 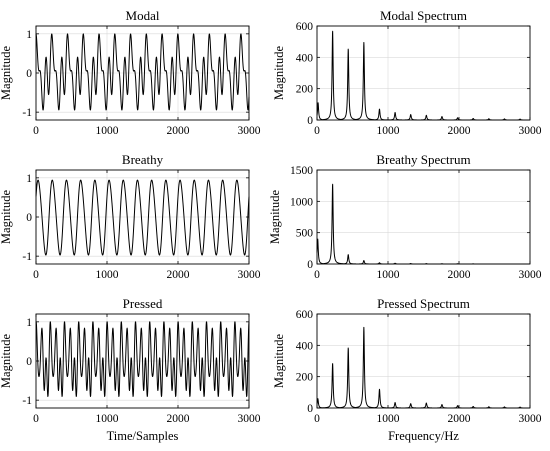 What do you see at coordinates (143, 436) in the screenshot?
I see `x-axis-label: Time/Samples` at bounding box center [143, 436].